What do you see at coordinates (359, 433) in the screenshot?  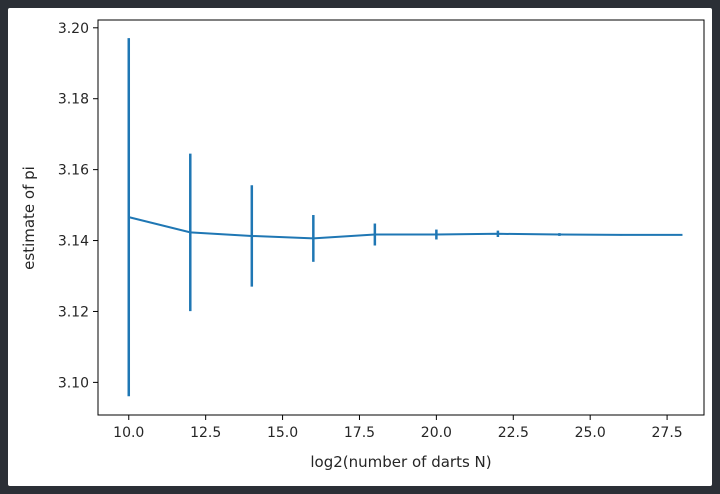 I see `x-tick-label: 17.5` at bounding box center [359, 433].